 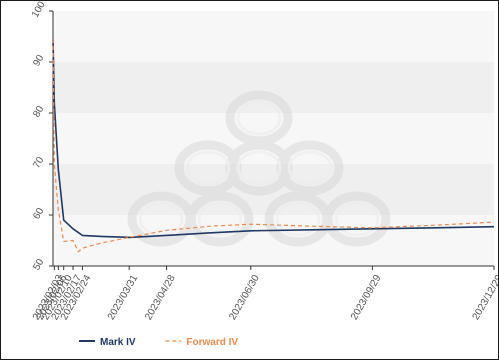 What do you see at coordinates (38, 112) in the screenshot?
I see `y-tick-label: 80` at bounding box center [38, 112].